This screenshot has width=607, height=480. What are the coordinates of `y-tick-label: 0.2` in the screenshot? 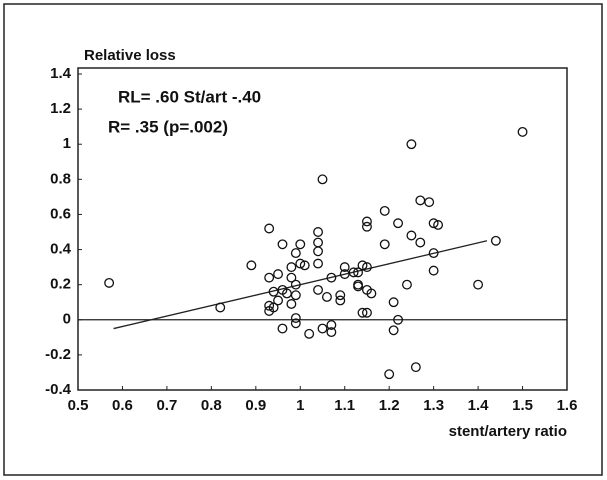 It's located at (60, 284).